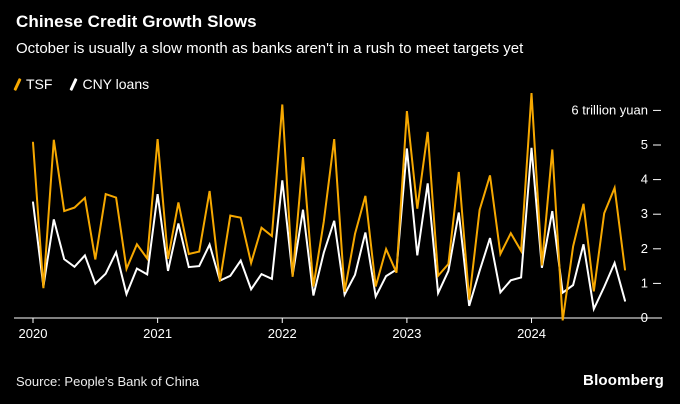  What do you see at coordinates (116, 84) in the screenshot?
I see `legend-label-cny-loans: CNY loans` at bounding box center [116, 84].